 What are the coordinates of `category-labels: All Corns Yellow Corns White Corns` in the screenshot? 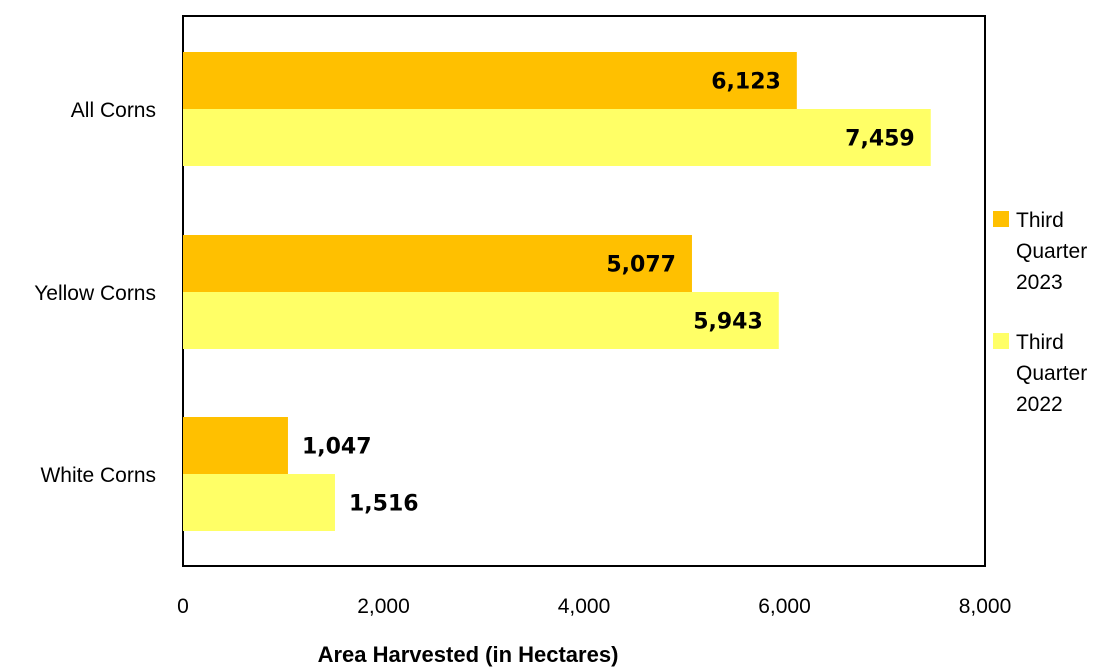 It's located at (95, 293).